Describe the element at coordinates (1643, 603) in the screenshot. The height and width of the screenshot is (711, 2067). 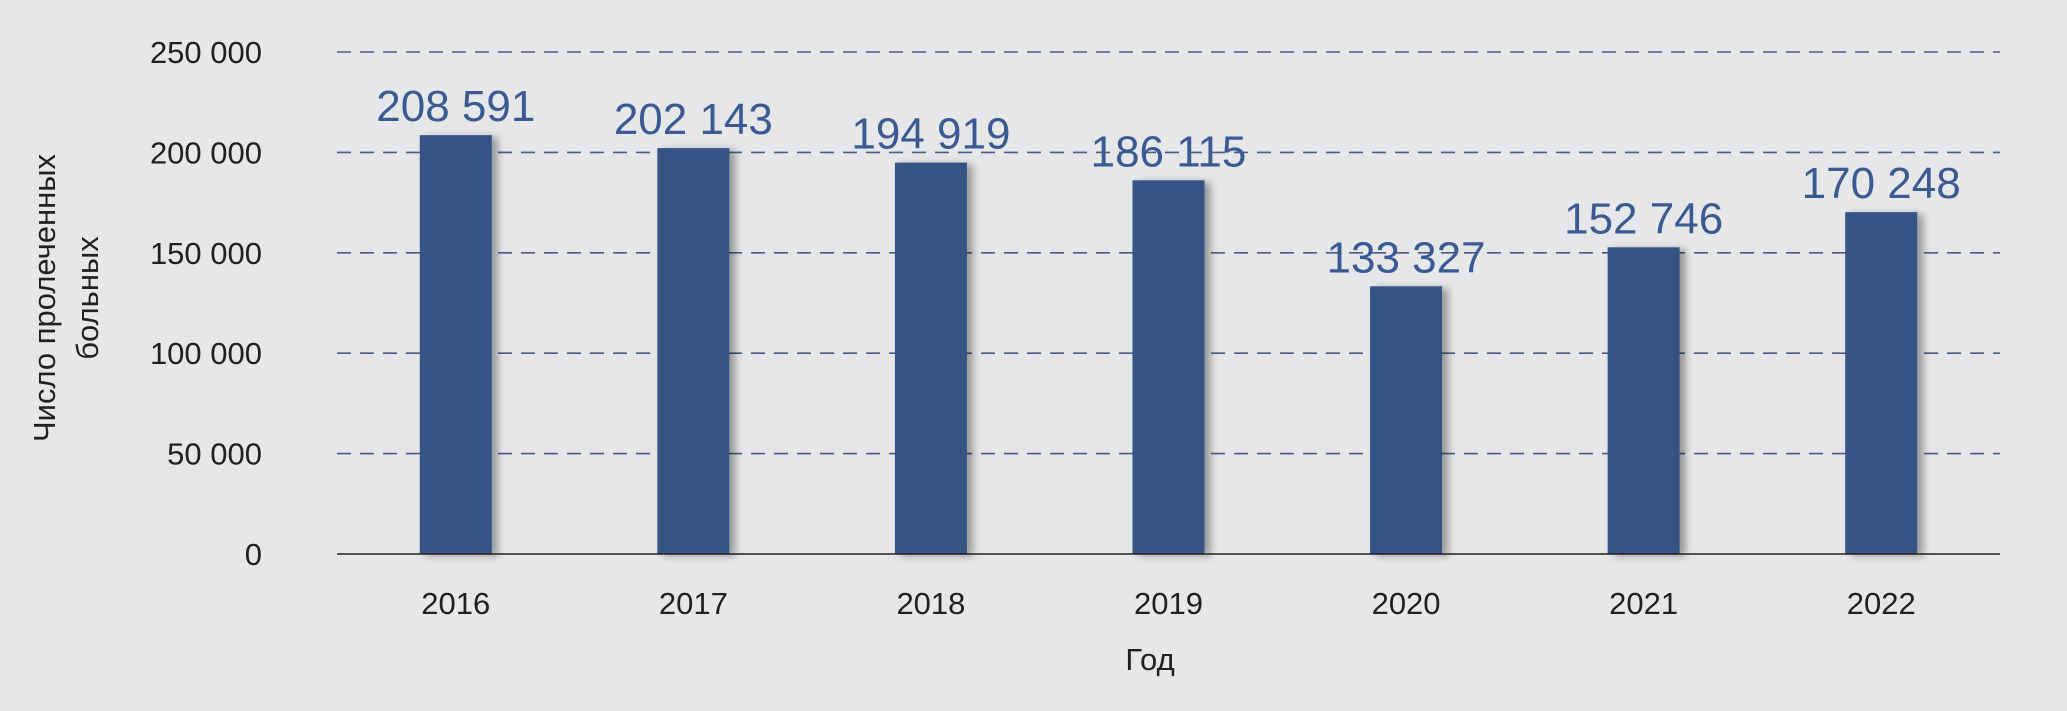
I see `x-tick-label-2021: 2021` at that location.